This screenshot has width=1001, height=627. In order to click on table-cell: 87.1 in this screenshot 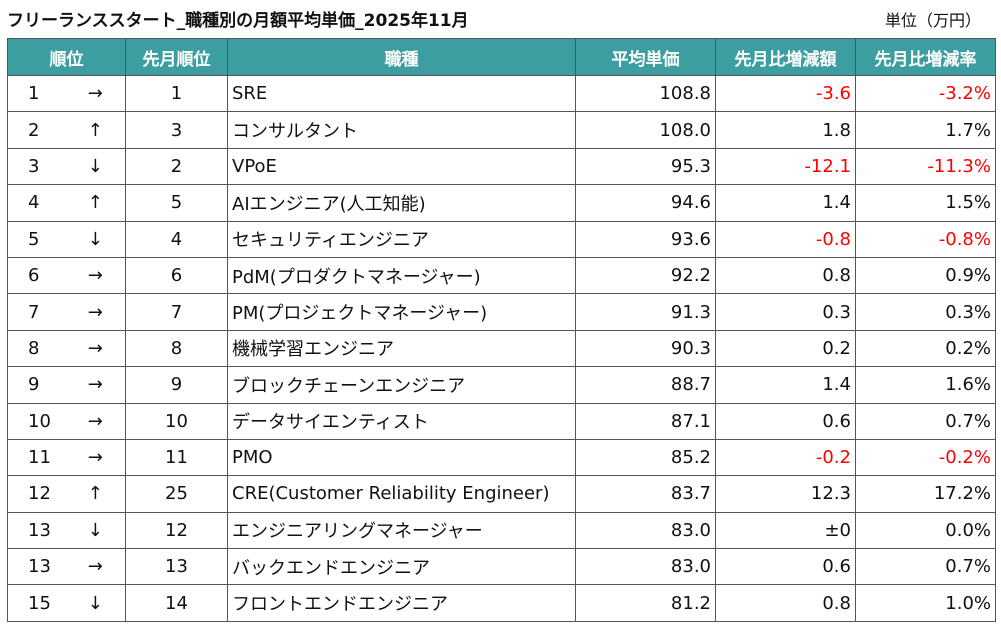, I will do `click(645, 421)`.